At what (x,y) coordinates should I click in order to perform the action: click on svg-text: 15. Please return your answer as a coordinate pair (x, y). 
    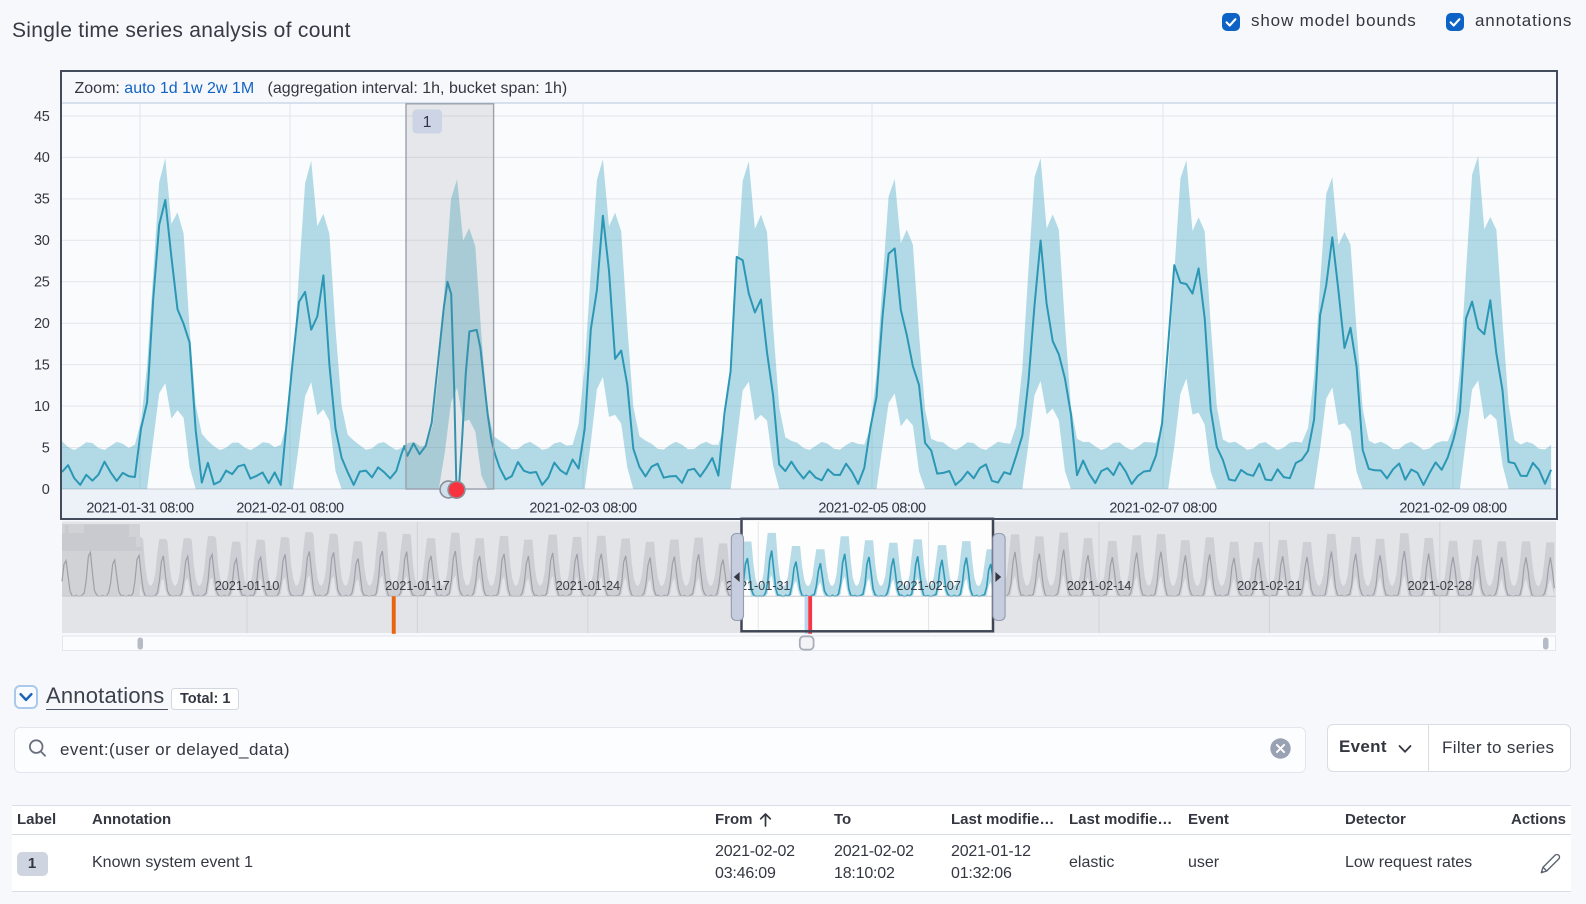
    Looking at the image, I should click on (42, 365).